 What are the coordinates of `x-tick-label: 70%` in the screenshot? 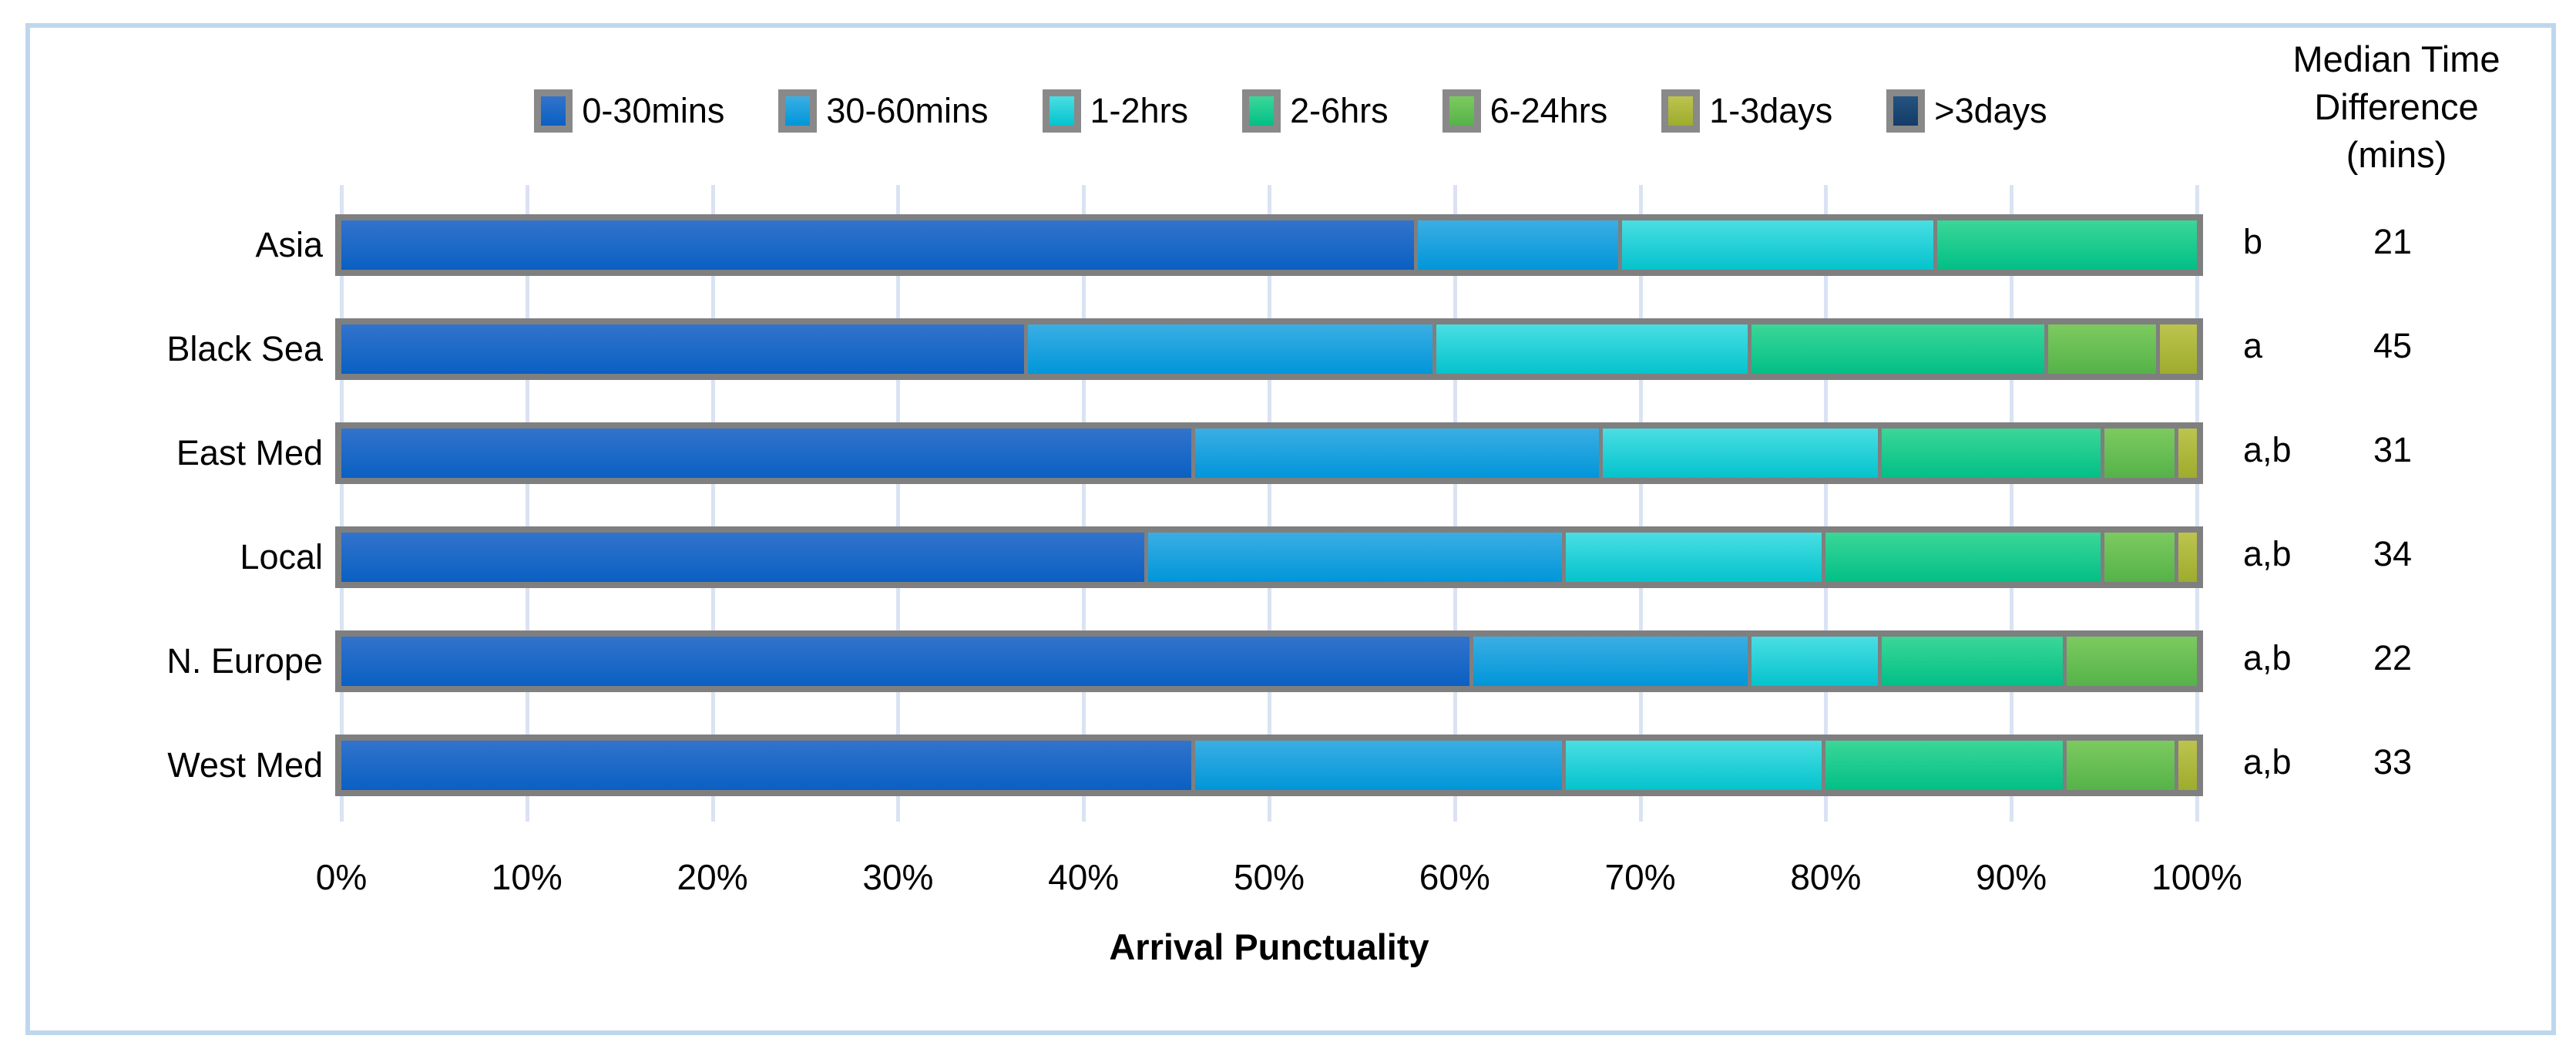 It's located at (1640, 877).